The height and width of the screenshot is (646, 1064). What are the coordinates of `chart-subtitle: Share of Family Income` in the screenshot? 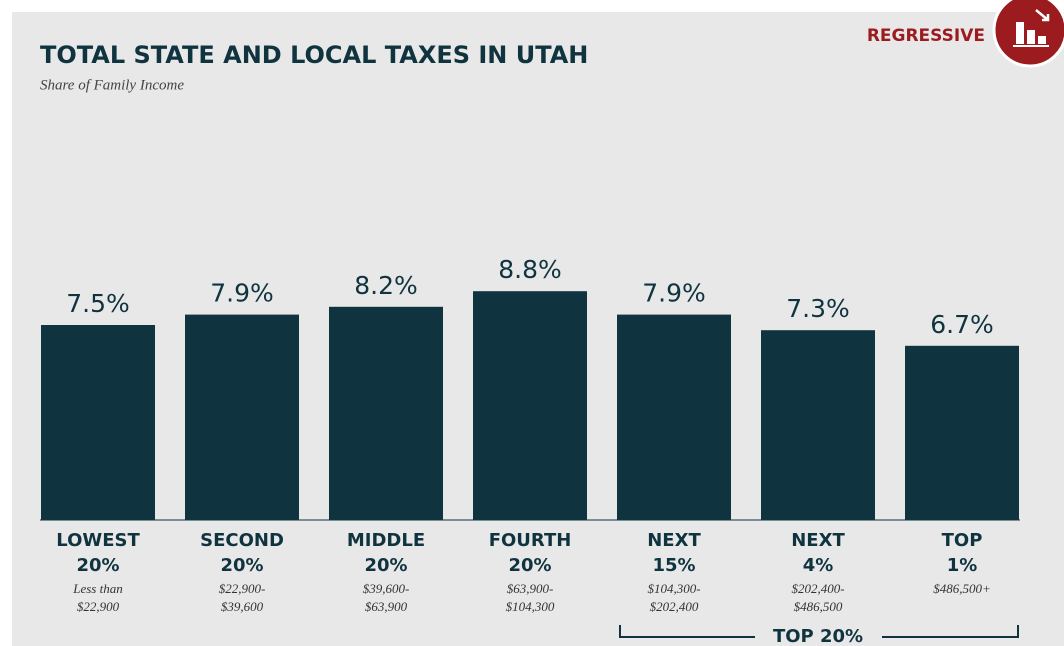 It's located at (112, 85).